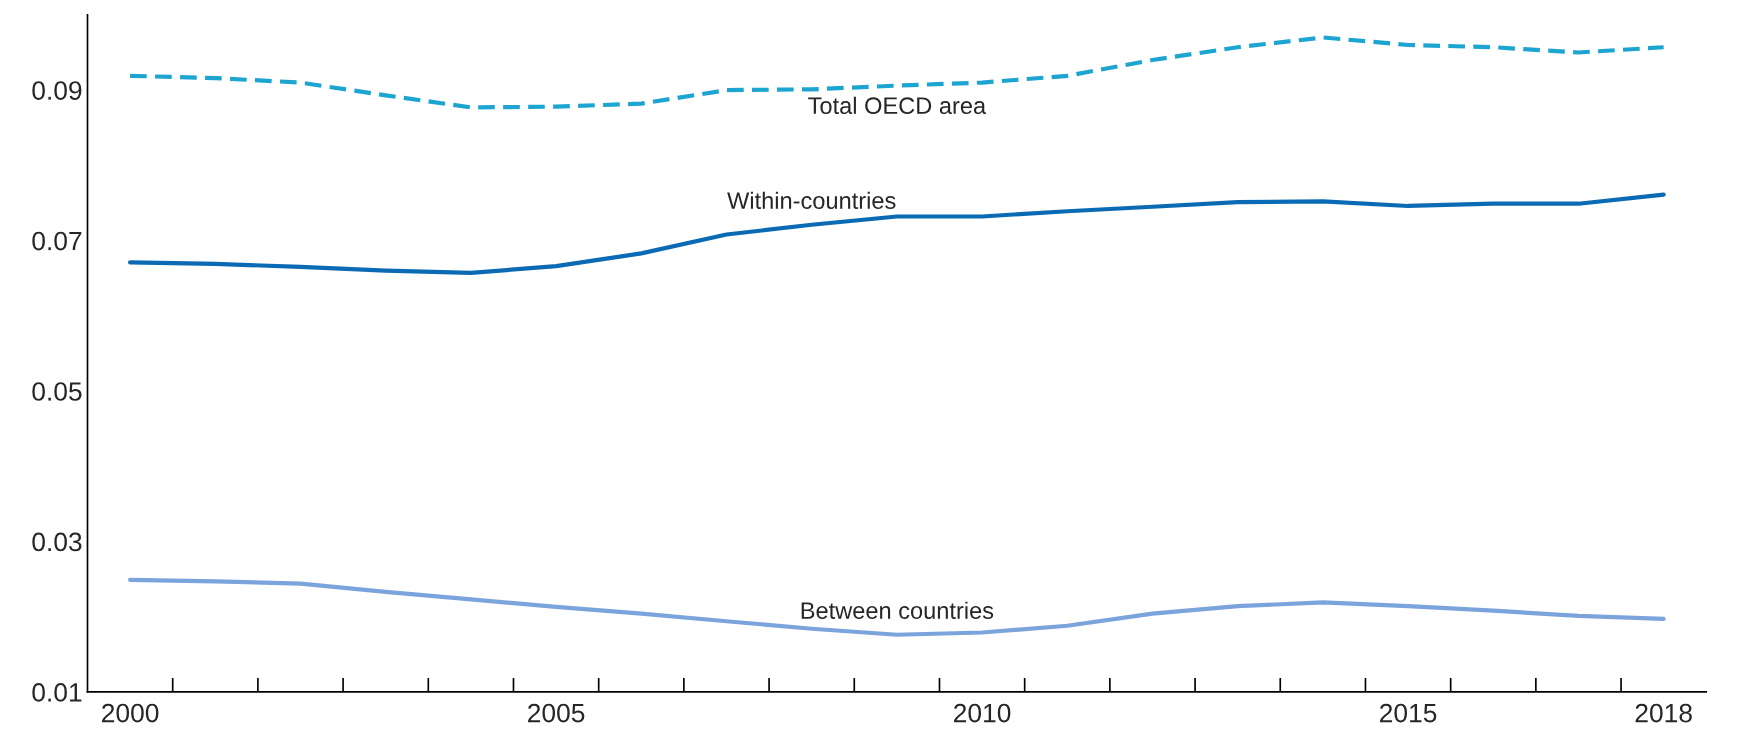 The width and height of the screenshot is (1750, 744). I want to click on y-tick-label: 0.07, so click(57, 241).